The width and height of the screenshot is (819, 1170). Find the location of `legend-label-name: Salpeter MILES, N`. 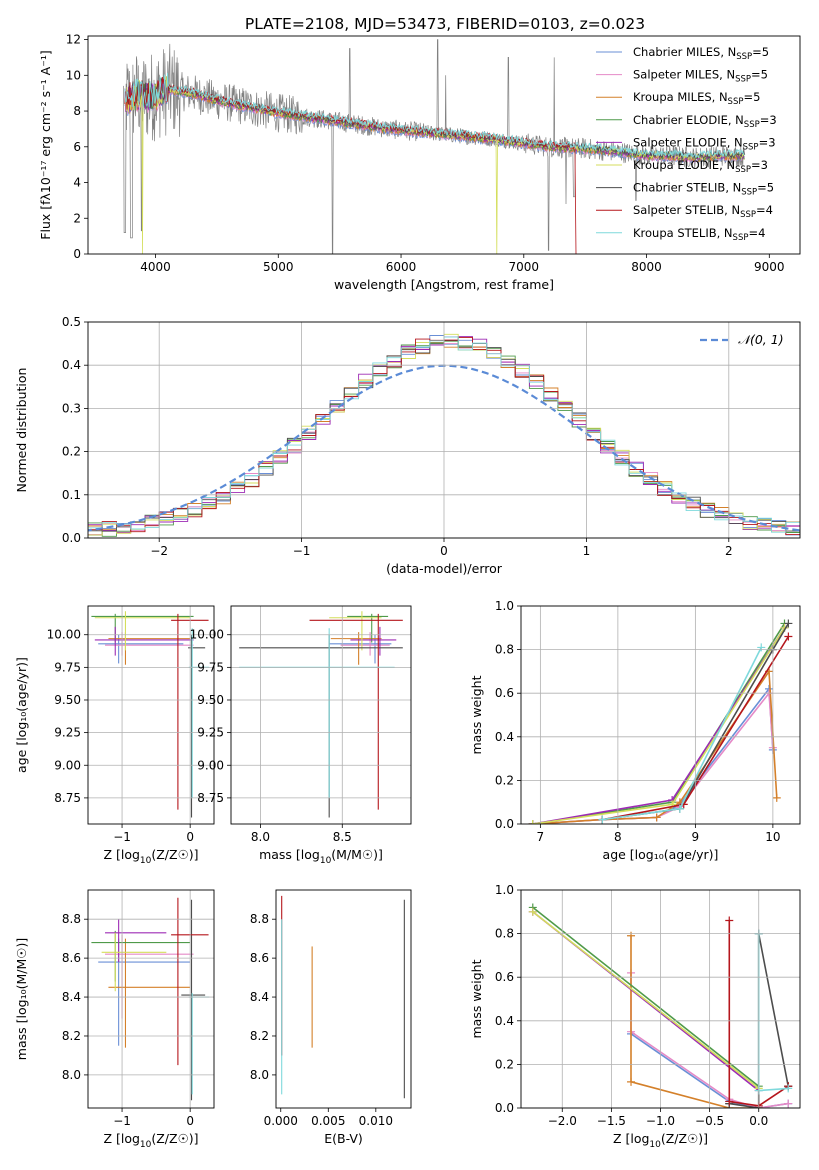

legend-label-name: Salpeter MILES, N is located at coordinates (684, 75).